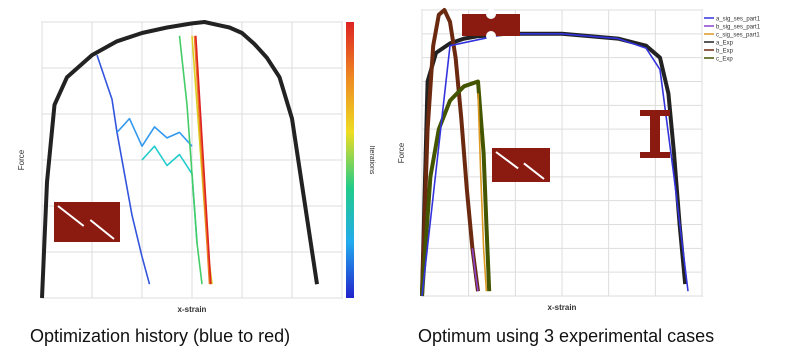 The image size is (796, 356). Describe the element at coordinates (738, 20) in the screenshot. I see `legend-entry-label: a_sig_ses_part1` at that location.